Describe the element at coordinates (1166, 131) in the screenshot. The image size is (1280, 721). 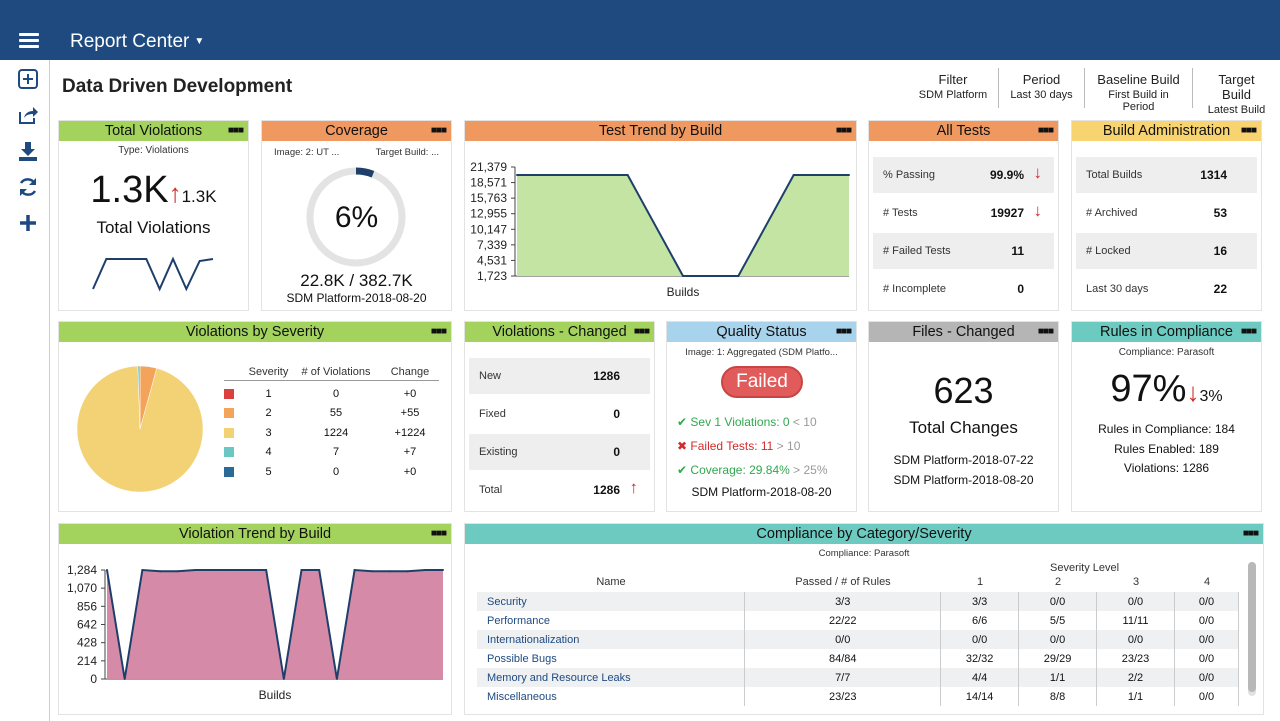
I see `widget-title: Build Administration` at that location.